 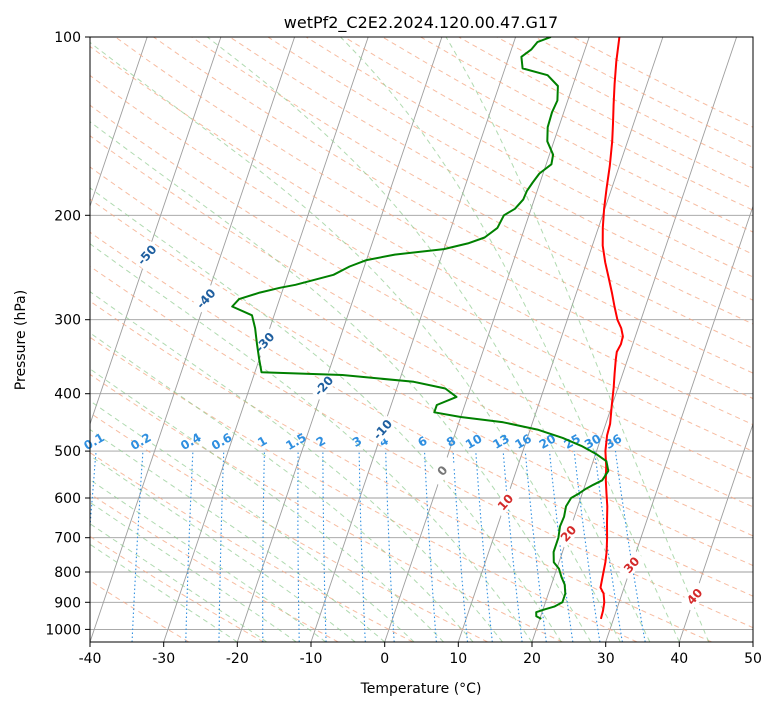 What do you see at coordinates (473, 441) in the screenshot?
I see `mixing-ratio-label: 10` at bounding box center [473, 441].